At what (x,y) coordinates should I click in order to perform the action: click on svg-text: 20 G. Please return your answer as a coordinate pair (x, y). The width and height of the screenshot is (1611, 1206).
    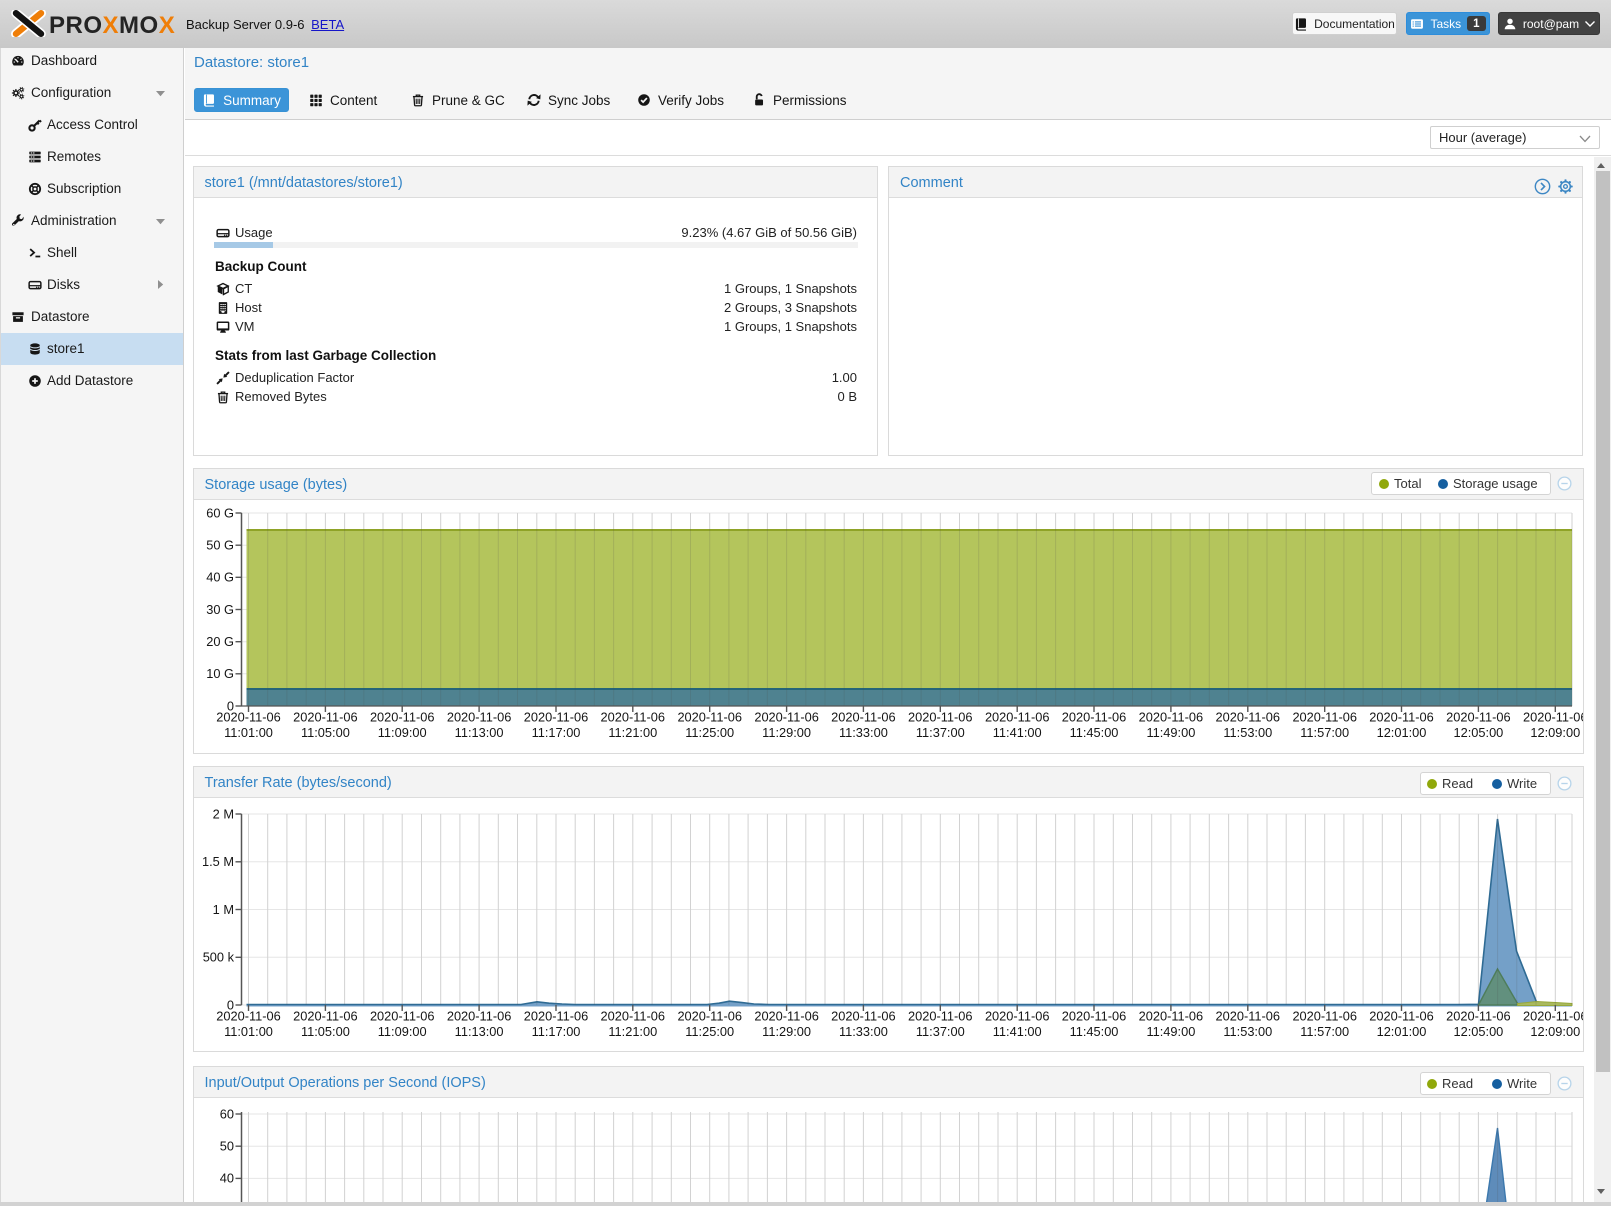
    Looking at the image, I should click on (220, 641).